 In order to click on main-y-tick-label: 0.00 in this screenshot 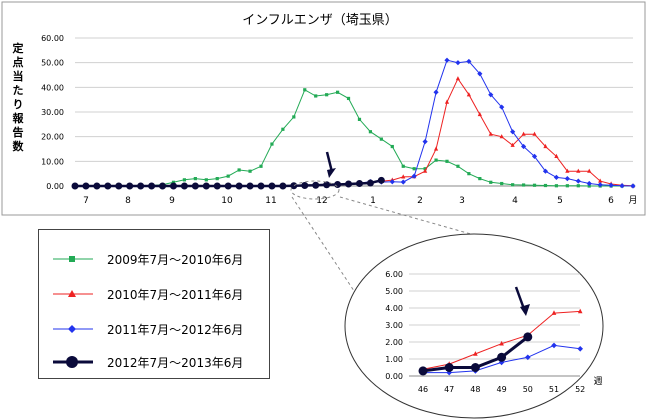, I will do `click(55, 186)`.